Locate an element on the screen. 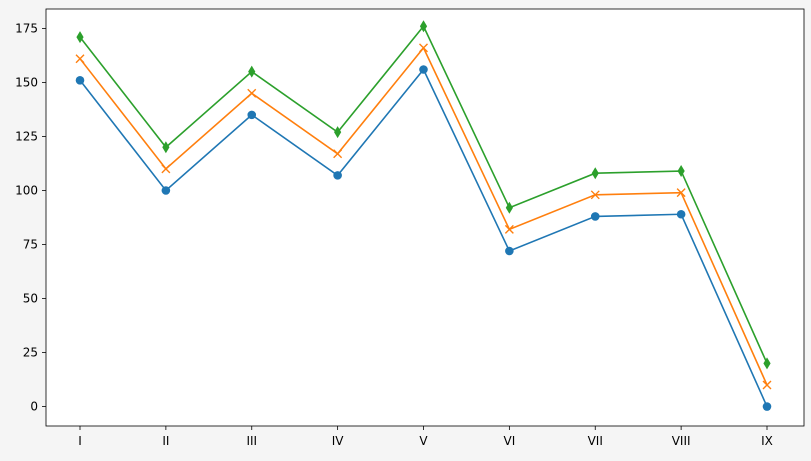 The height and width of the screenshot is (461, 811). y-tick-label: 150 is located at coordinates (26, 82).